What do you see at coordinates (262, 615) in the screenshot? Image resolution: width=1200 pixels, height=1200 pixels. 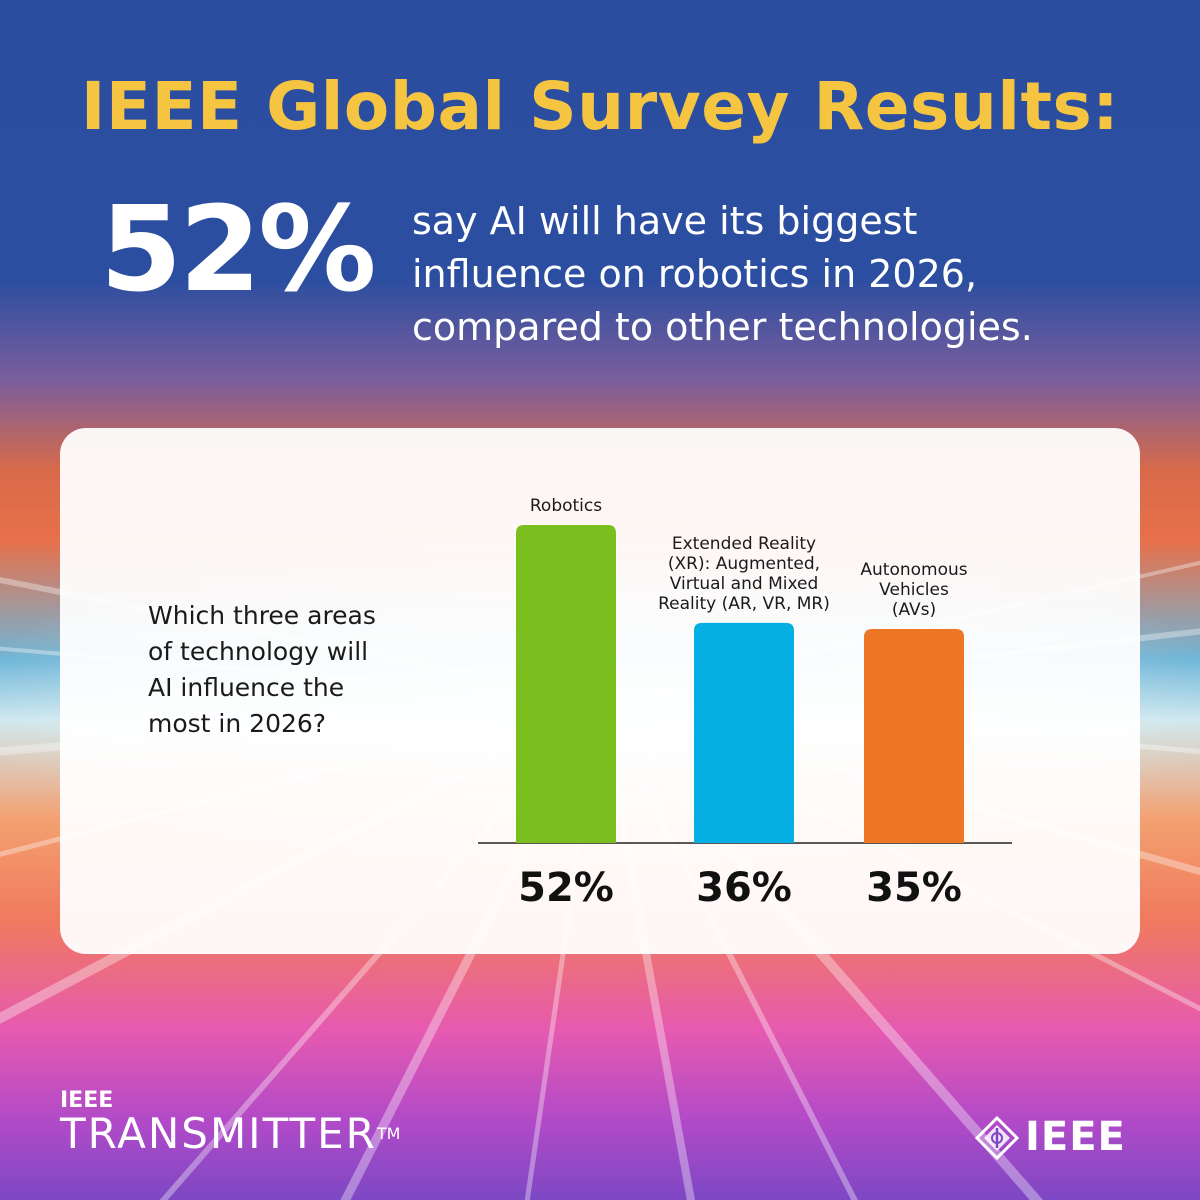 I see `survey-question-line: Which three areas` at bounding box center [262, 615].